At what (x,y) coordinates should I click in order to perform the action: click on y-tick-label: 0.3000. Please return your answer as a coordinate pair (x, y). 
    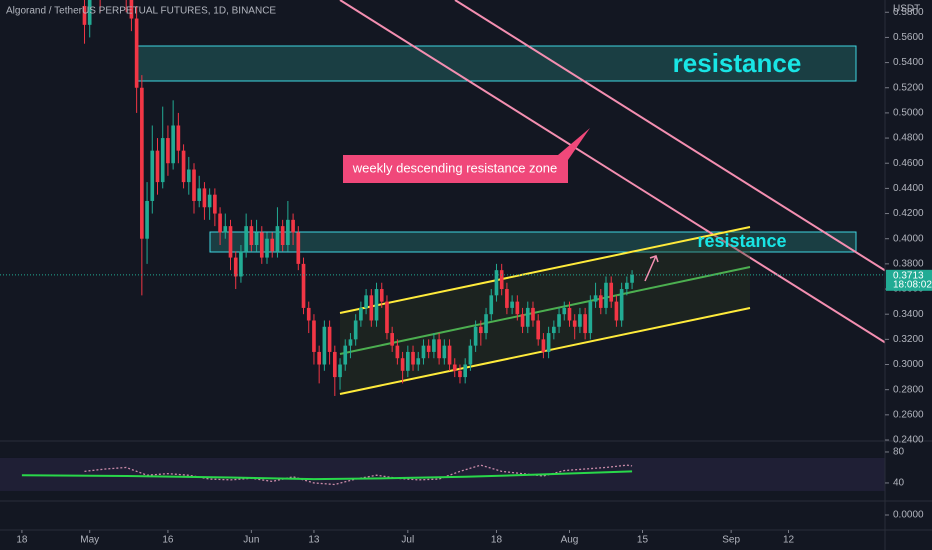
    Looking at the image, I should click on (908, 364).